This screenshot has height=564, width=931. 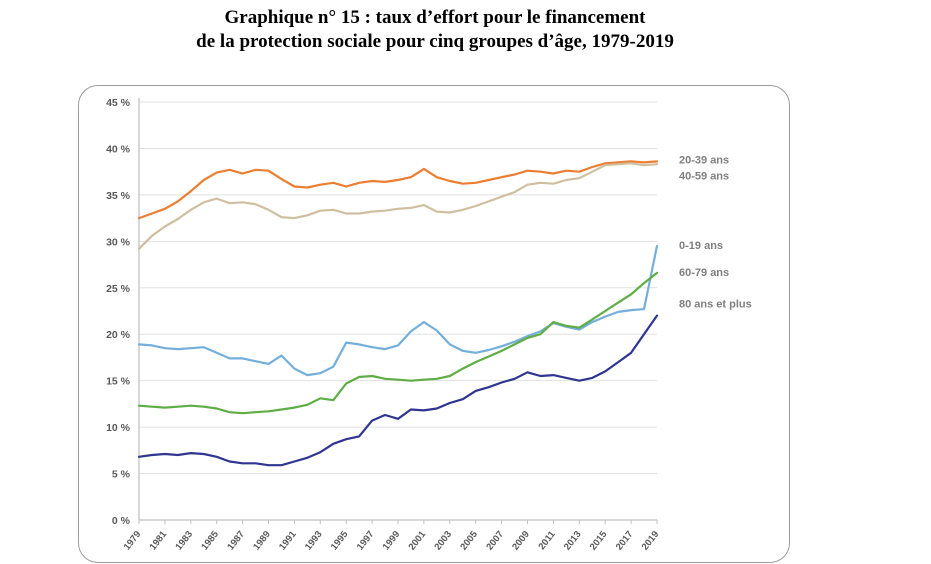 What do you see at coordinates (118, 103) in the screenshot?
I see `y-axis-tick-label: 45 %` at bounding box center [118, 103].